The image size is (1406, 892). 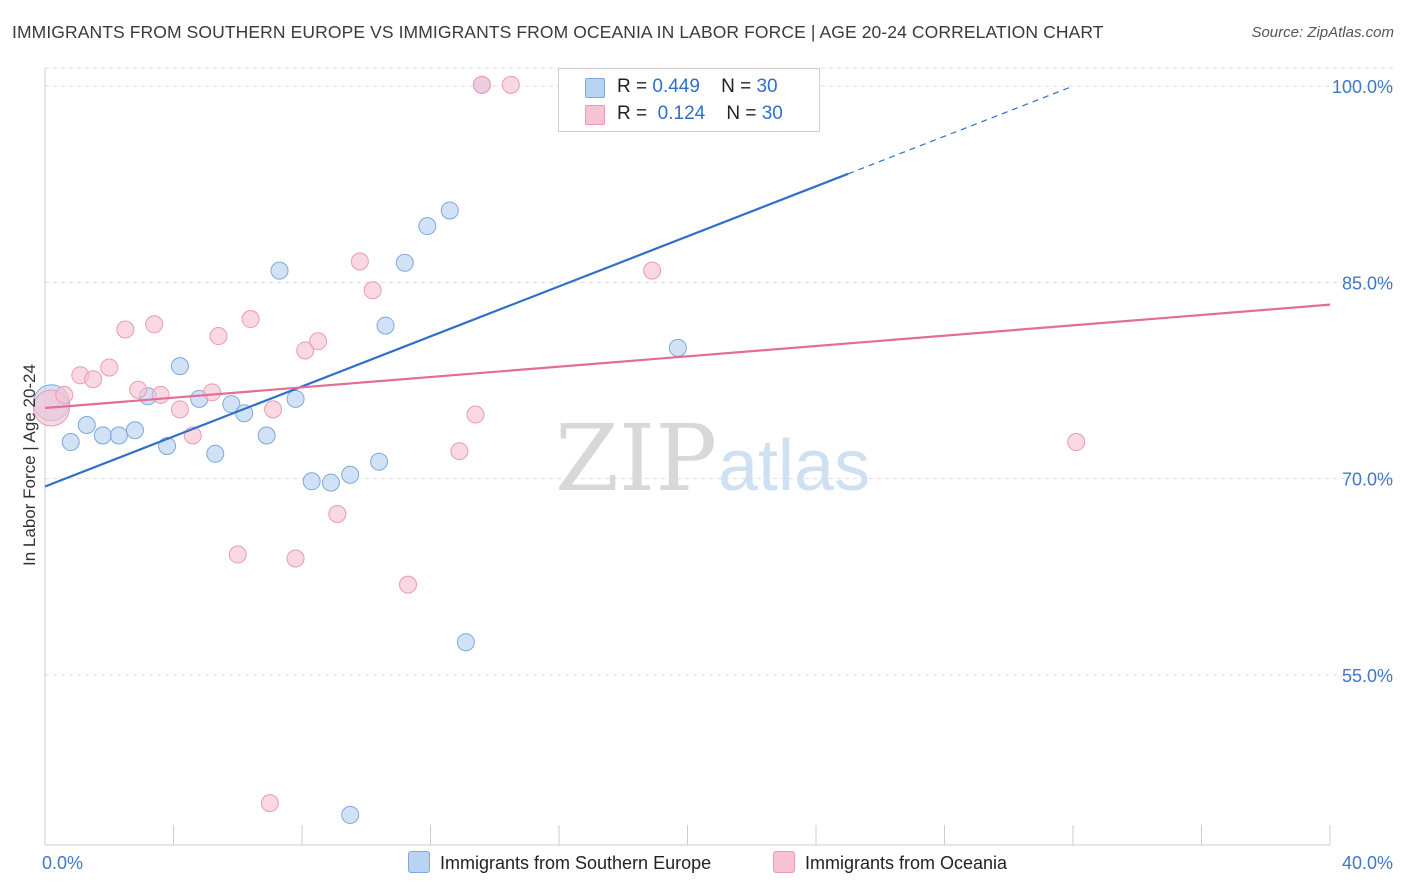 I want to click on watermark: ZIP atlas, so click(x=712, y=458).